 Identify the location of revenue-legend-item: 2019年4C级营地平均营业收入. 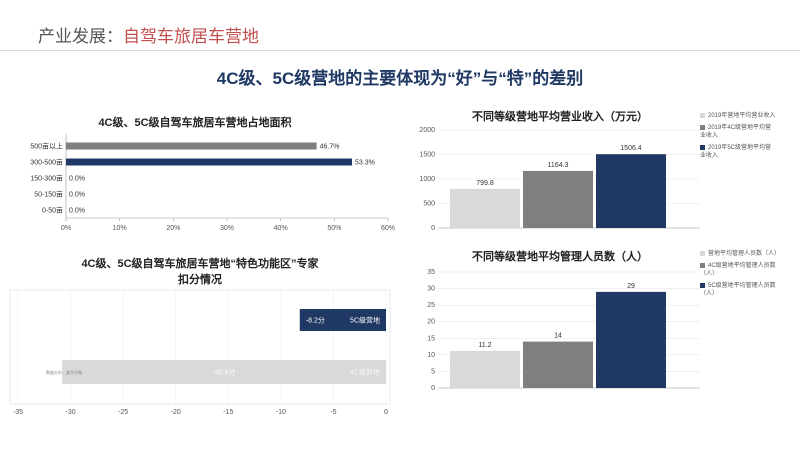
(738, 132).